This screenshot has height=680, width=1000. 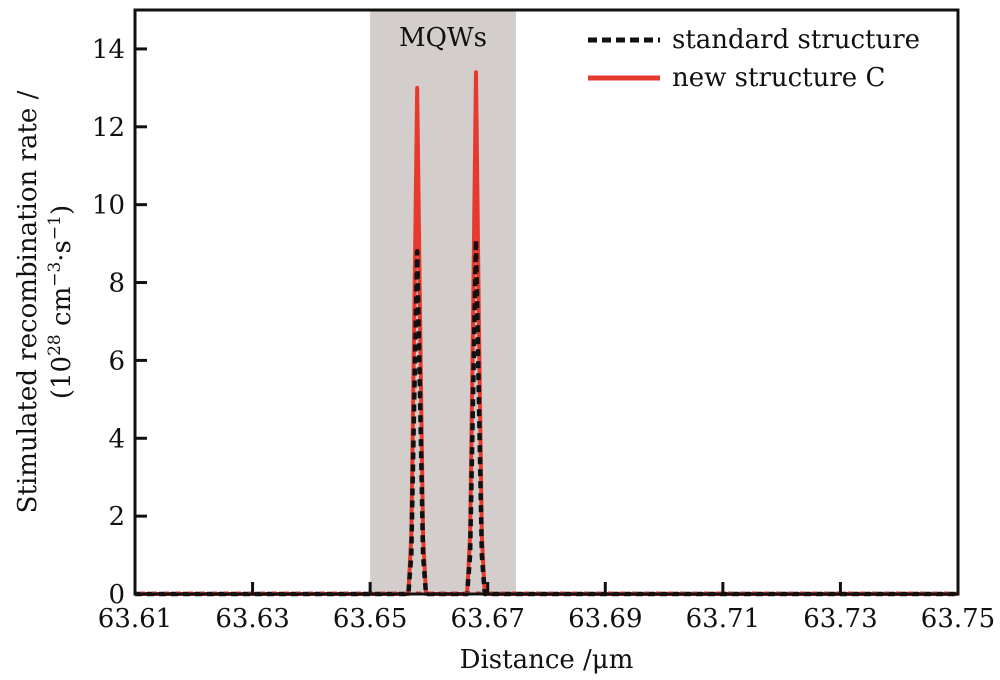 I want to click on y-tick-label: 14, so click(x=108, y=50).